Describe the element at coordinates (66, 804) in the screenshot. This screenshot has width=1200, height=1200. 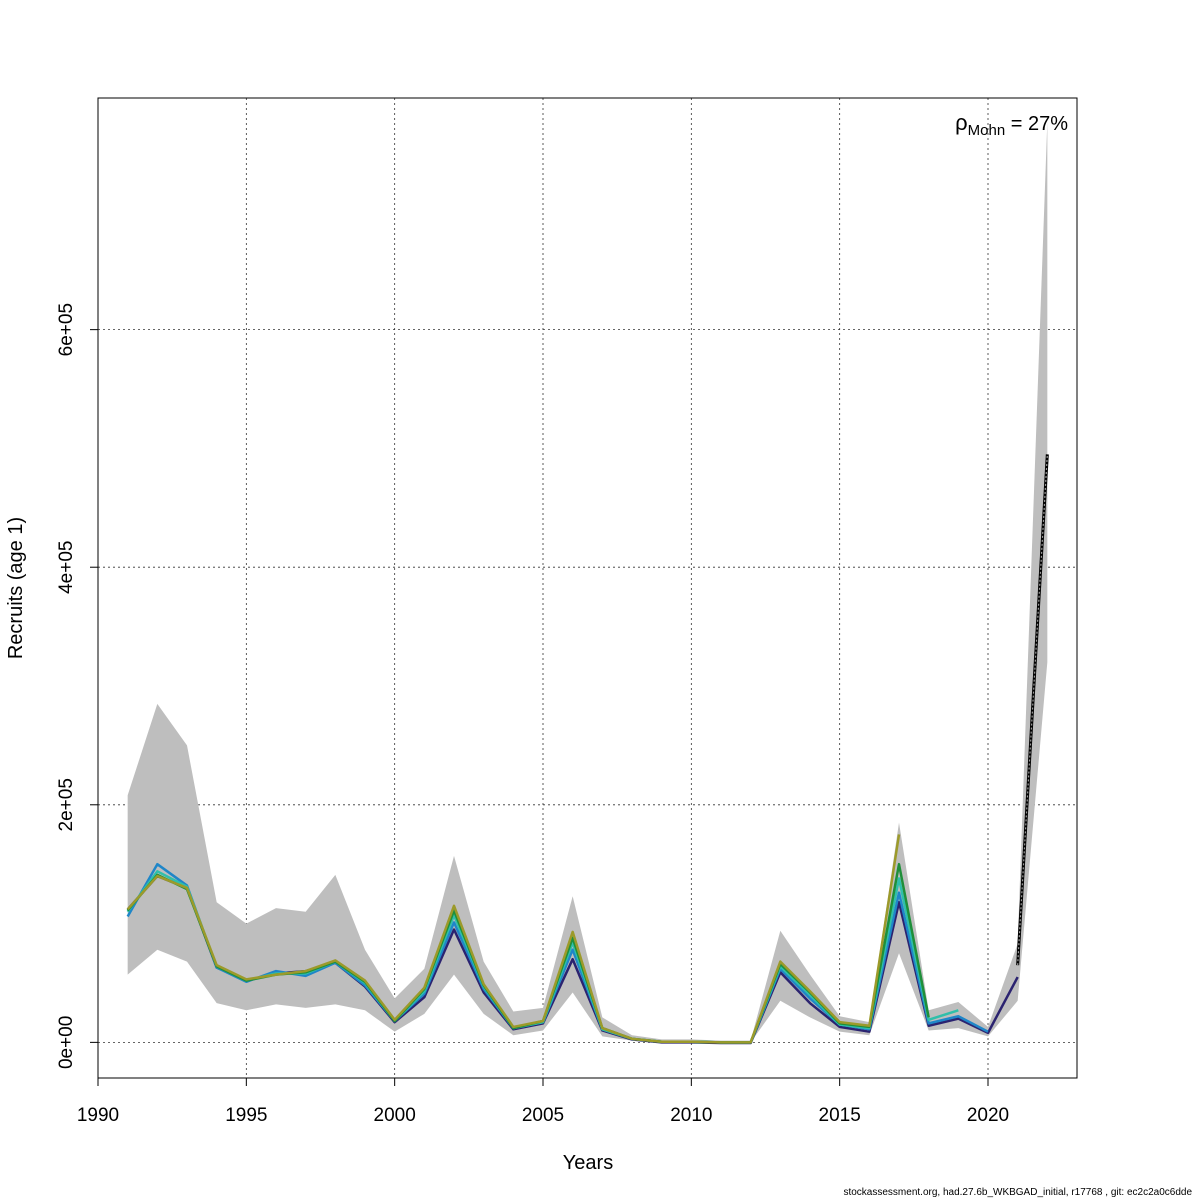
I see `y-tick-label-2e+05: 2e+05` at that location.